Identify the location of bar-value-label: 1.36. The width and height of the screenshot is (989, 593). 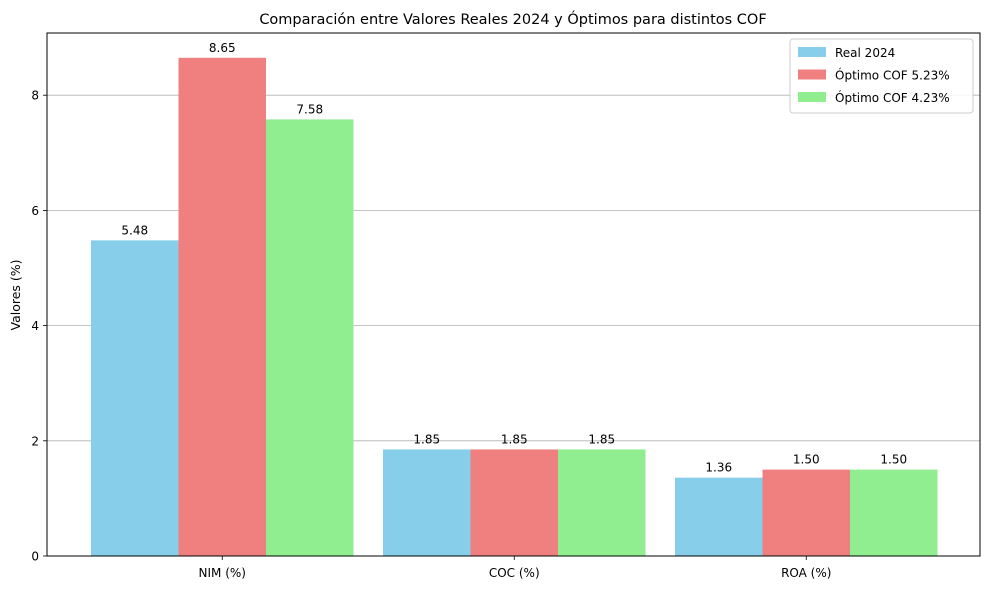
(718, 468).